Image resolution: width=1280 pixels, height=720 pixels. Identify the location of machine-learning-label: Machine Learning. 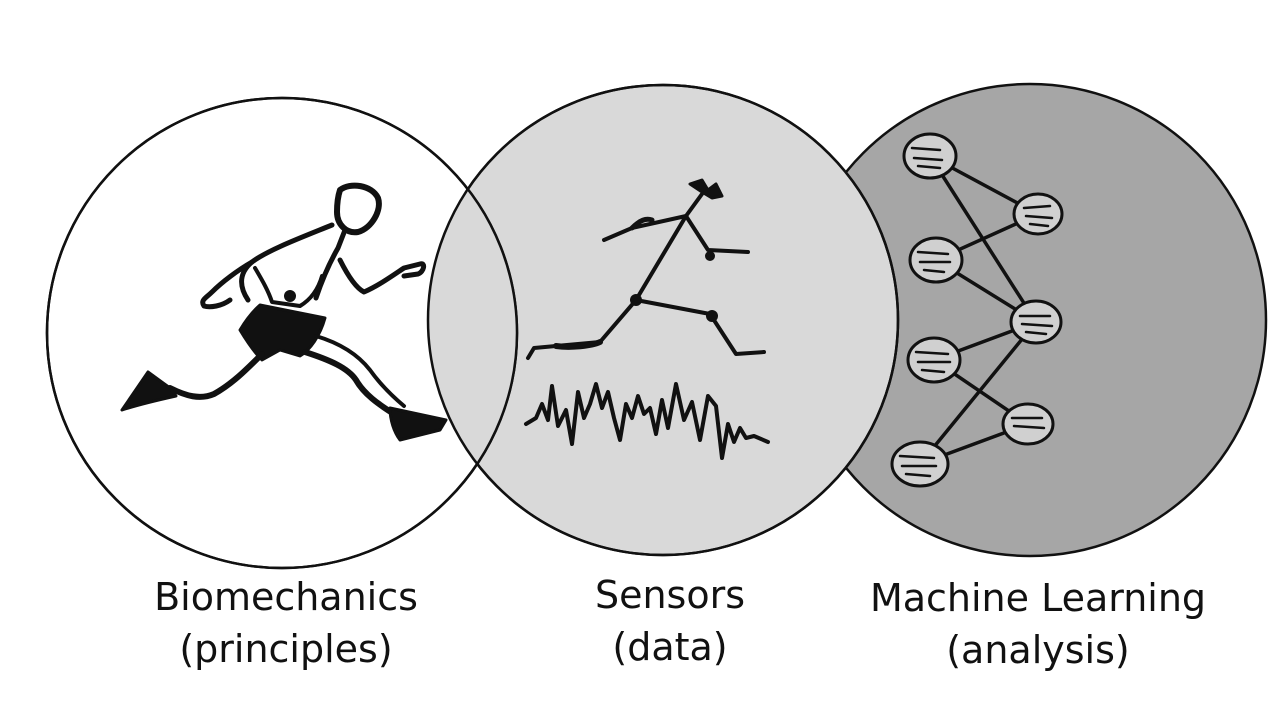
(1038, 598).